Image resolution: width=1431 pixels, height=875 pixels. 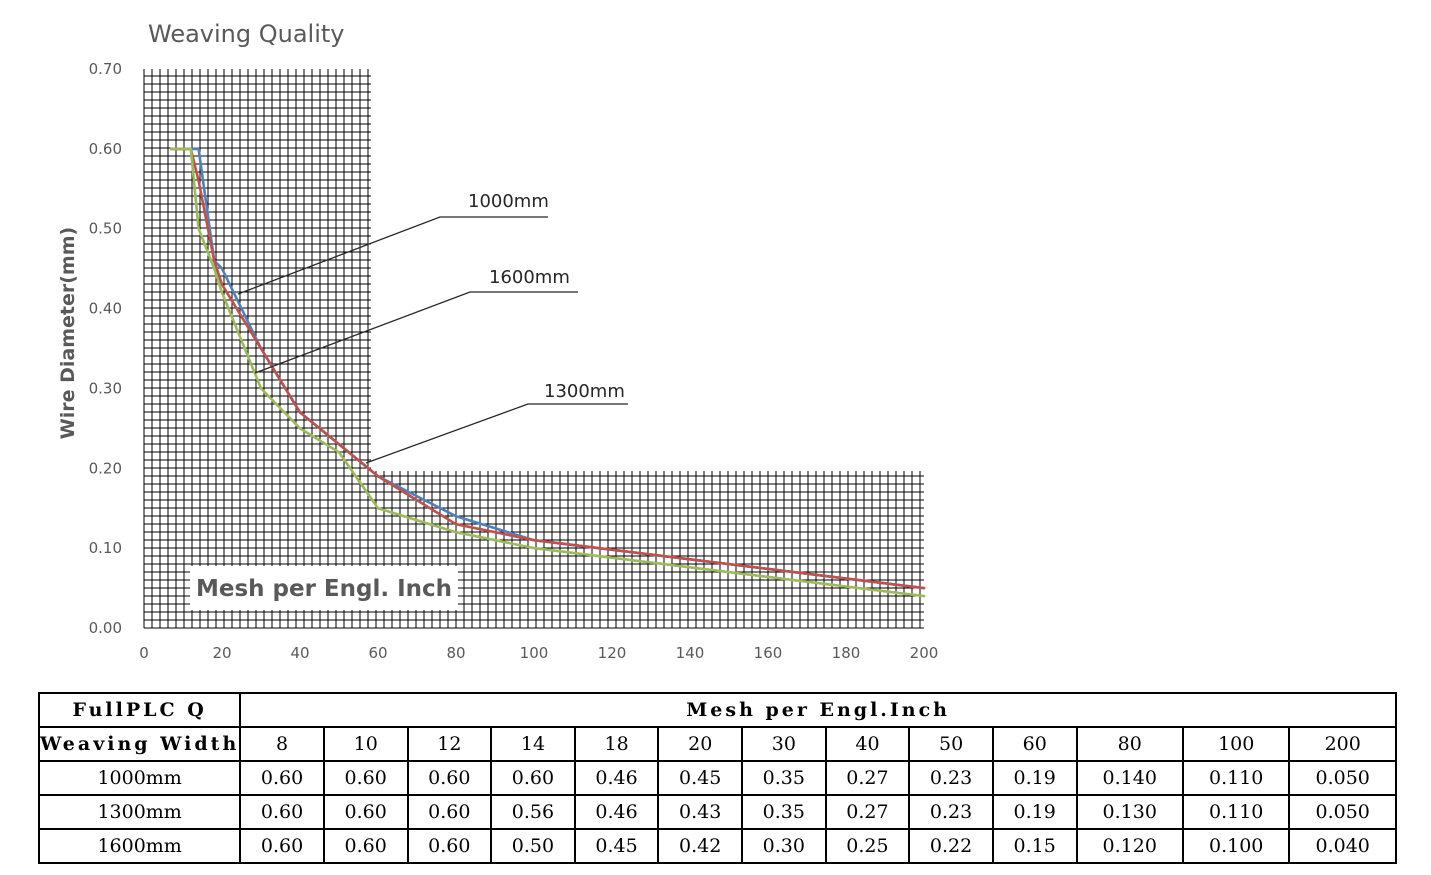 I want to click on table-column-header: 30, so click(x=784, y=744).